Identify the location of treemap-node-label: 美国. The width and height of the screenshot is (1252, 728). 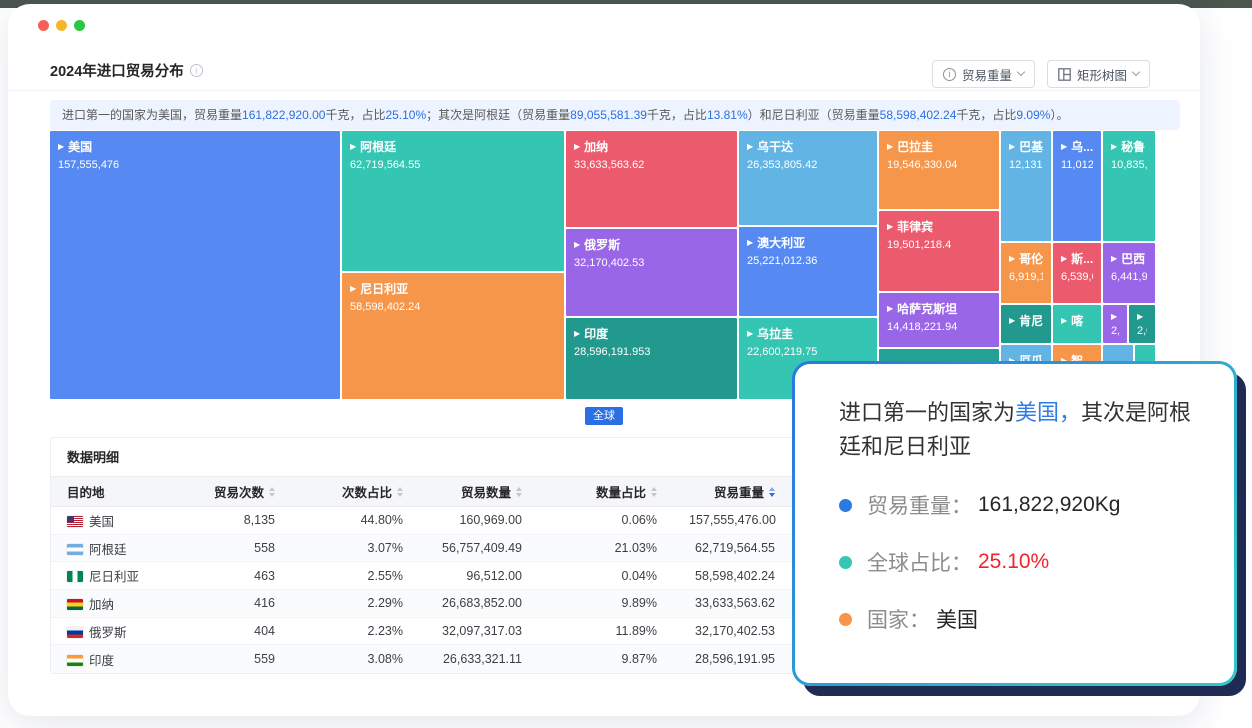
(80, 147).